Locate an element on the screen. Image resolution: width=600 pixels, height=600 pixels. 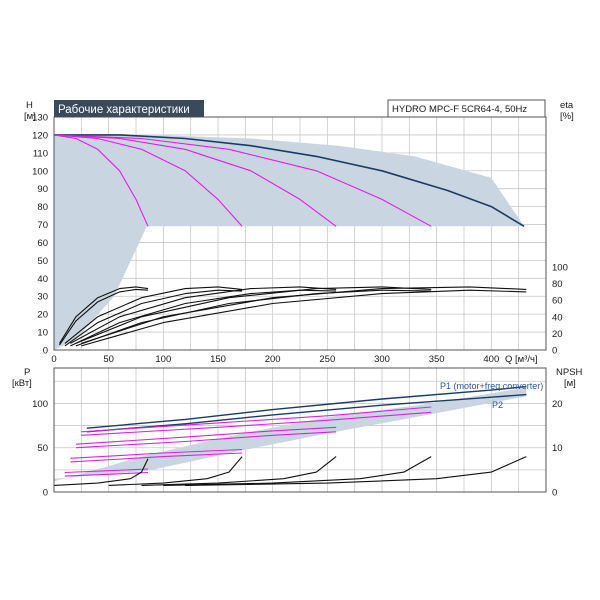
x-tick-label: 50 is located at coordinates (108, 359).